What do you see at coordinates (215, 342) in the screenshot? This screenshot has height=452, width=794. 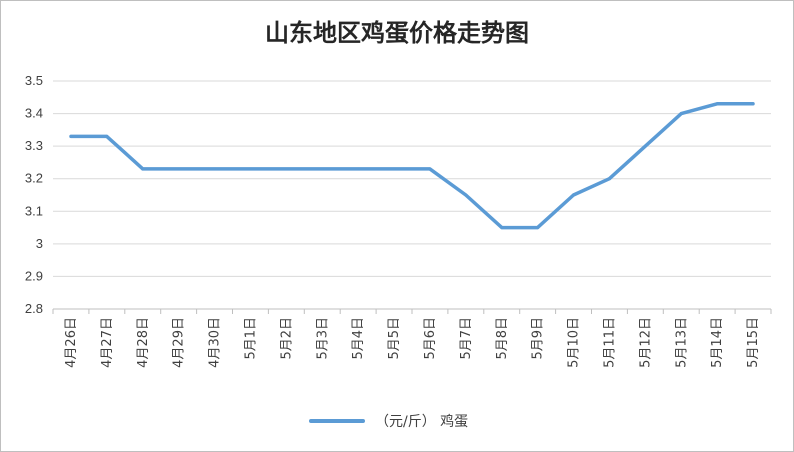 I see `x-tick-label: 4月30日` at bounding box center [215, 342].